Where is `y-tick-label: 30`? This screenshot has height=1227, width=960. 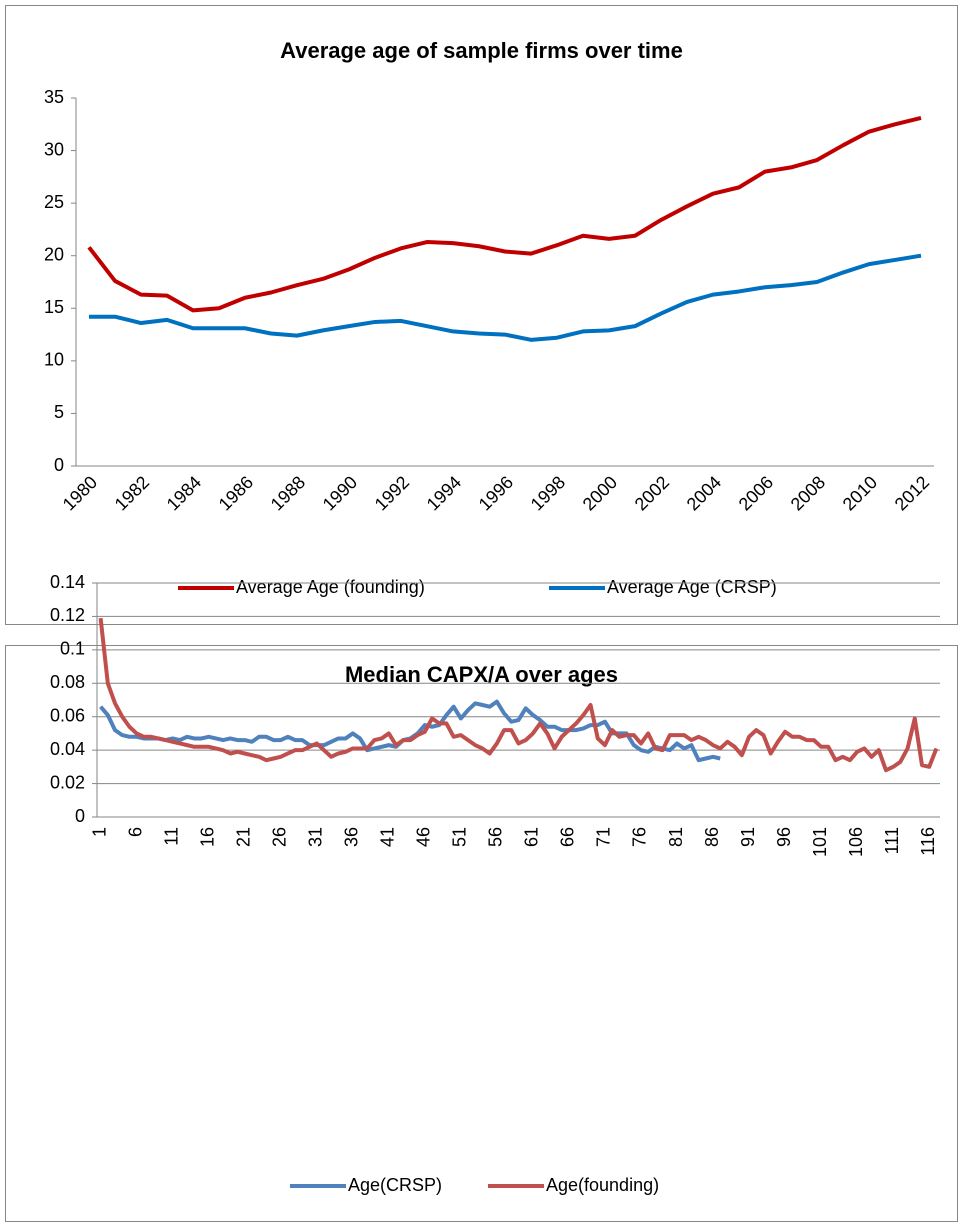 y-tick-label: 30 is located at coordinates (54, 149).